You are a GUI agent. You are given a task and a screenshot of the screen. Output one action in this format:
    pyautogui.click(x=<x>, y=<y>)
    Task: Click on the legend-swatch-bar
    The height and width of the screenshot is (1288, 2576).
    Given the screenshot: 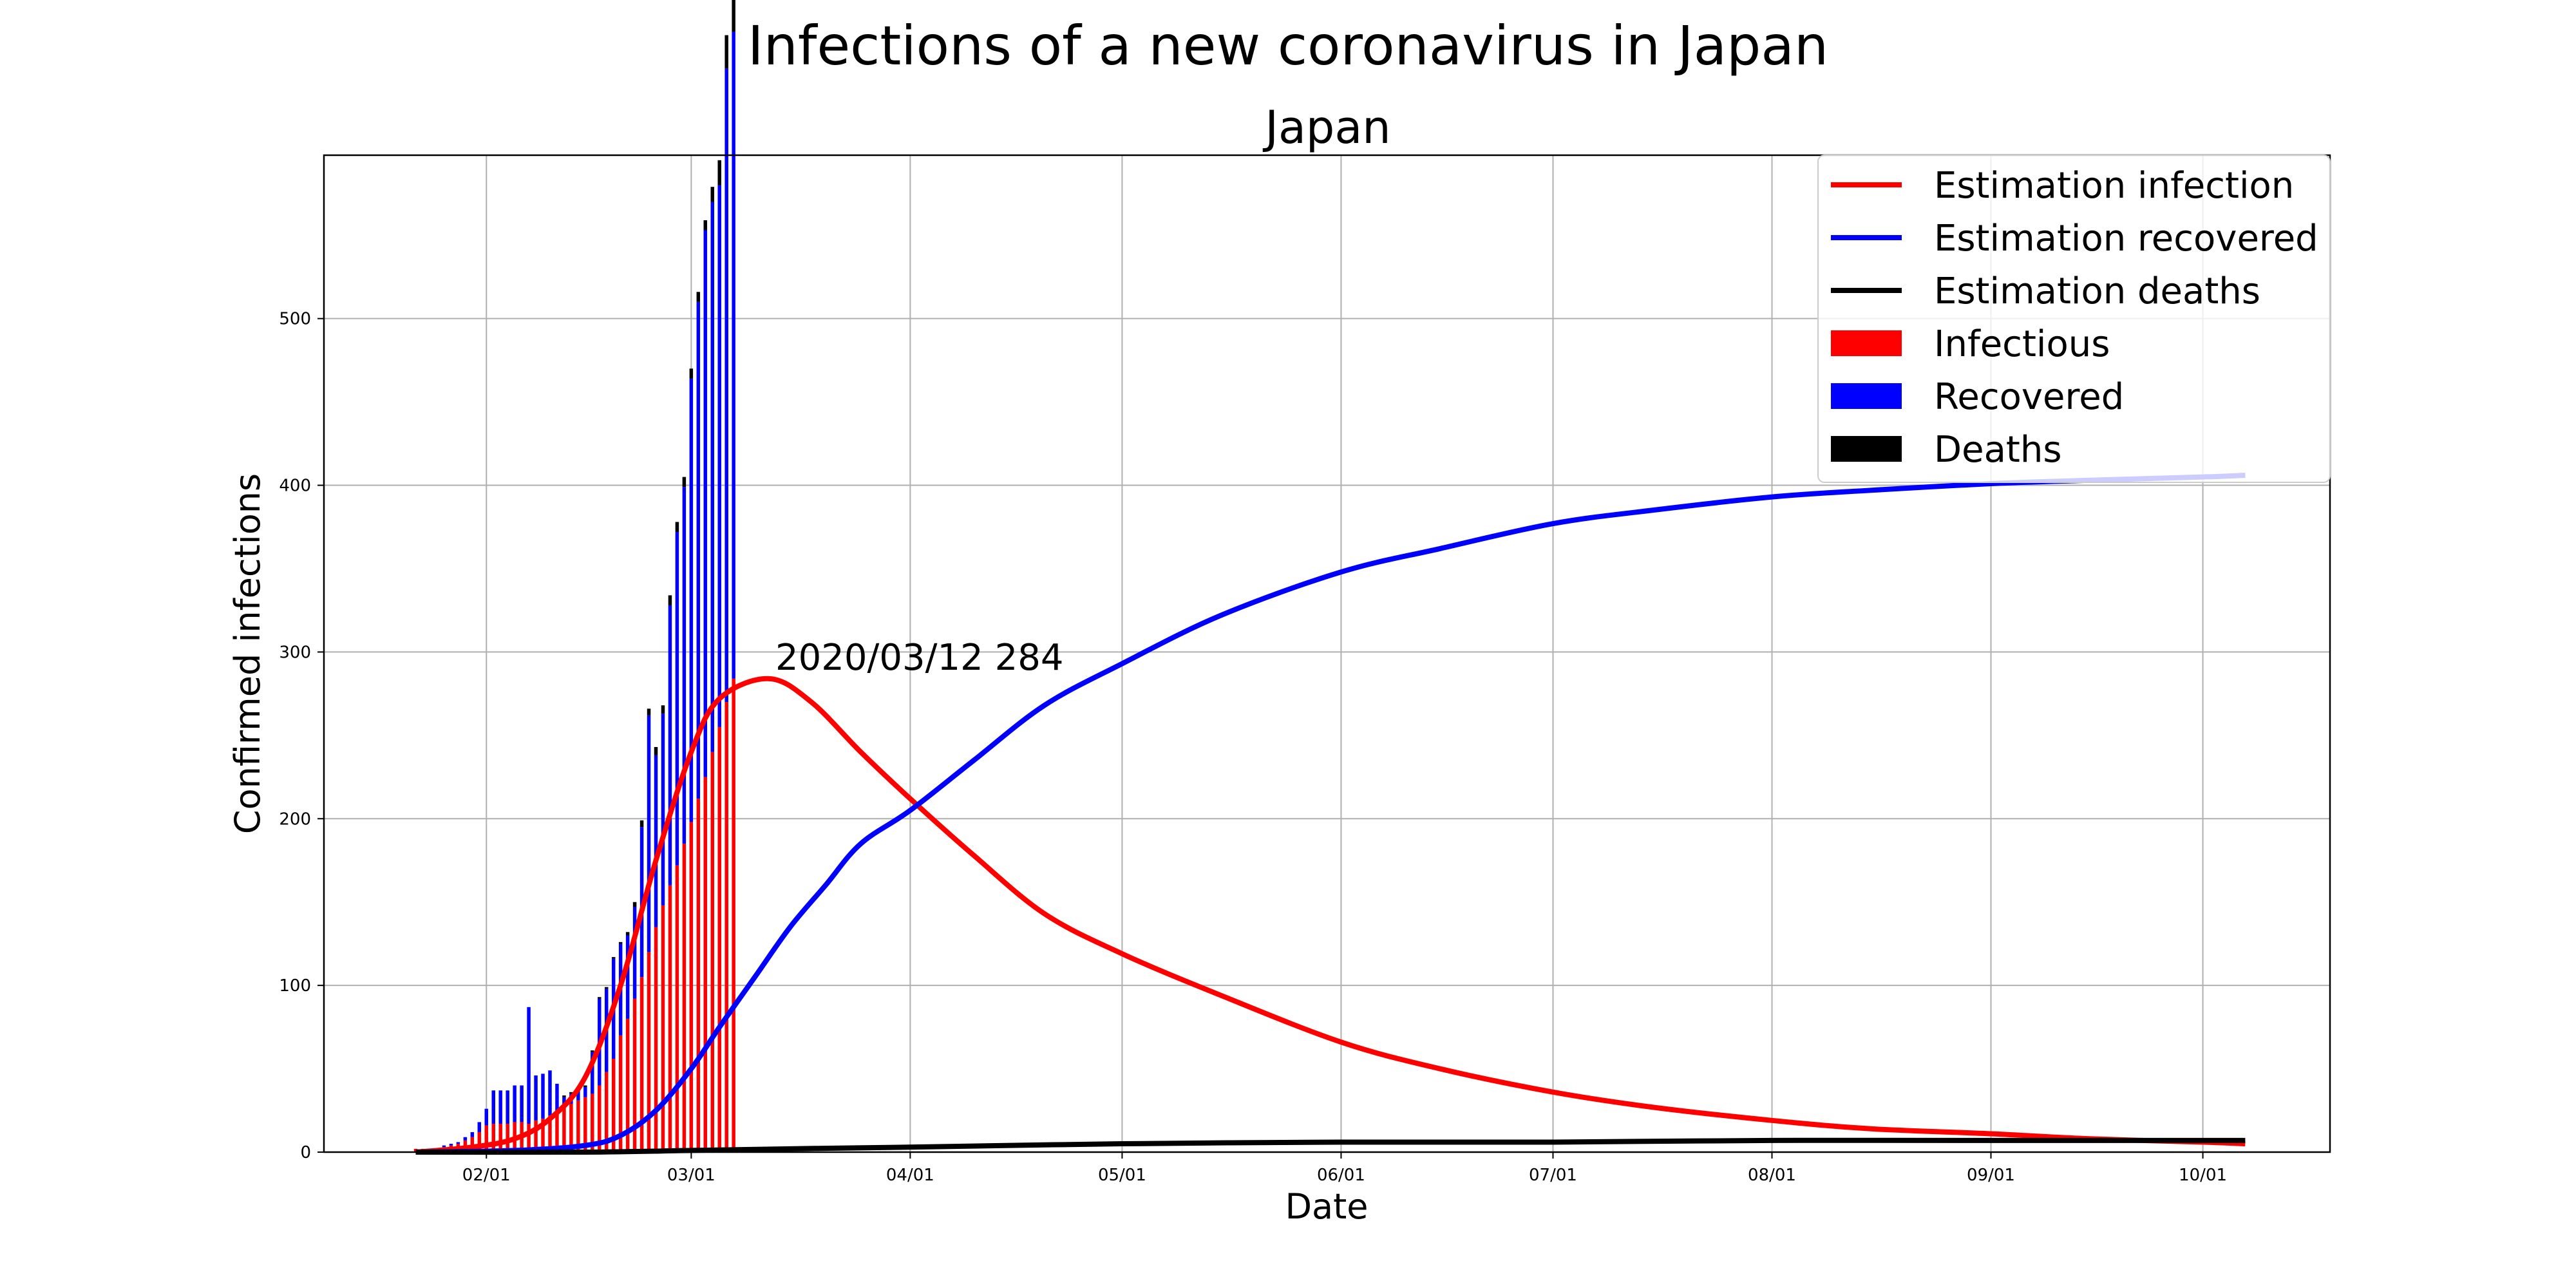 What is the action you would take?
    pyautogui.click(x=1867, y=343)
    